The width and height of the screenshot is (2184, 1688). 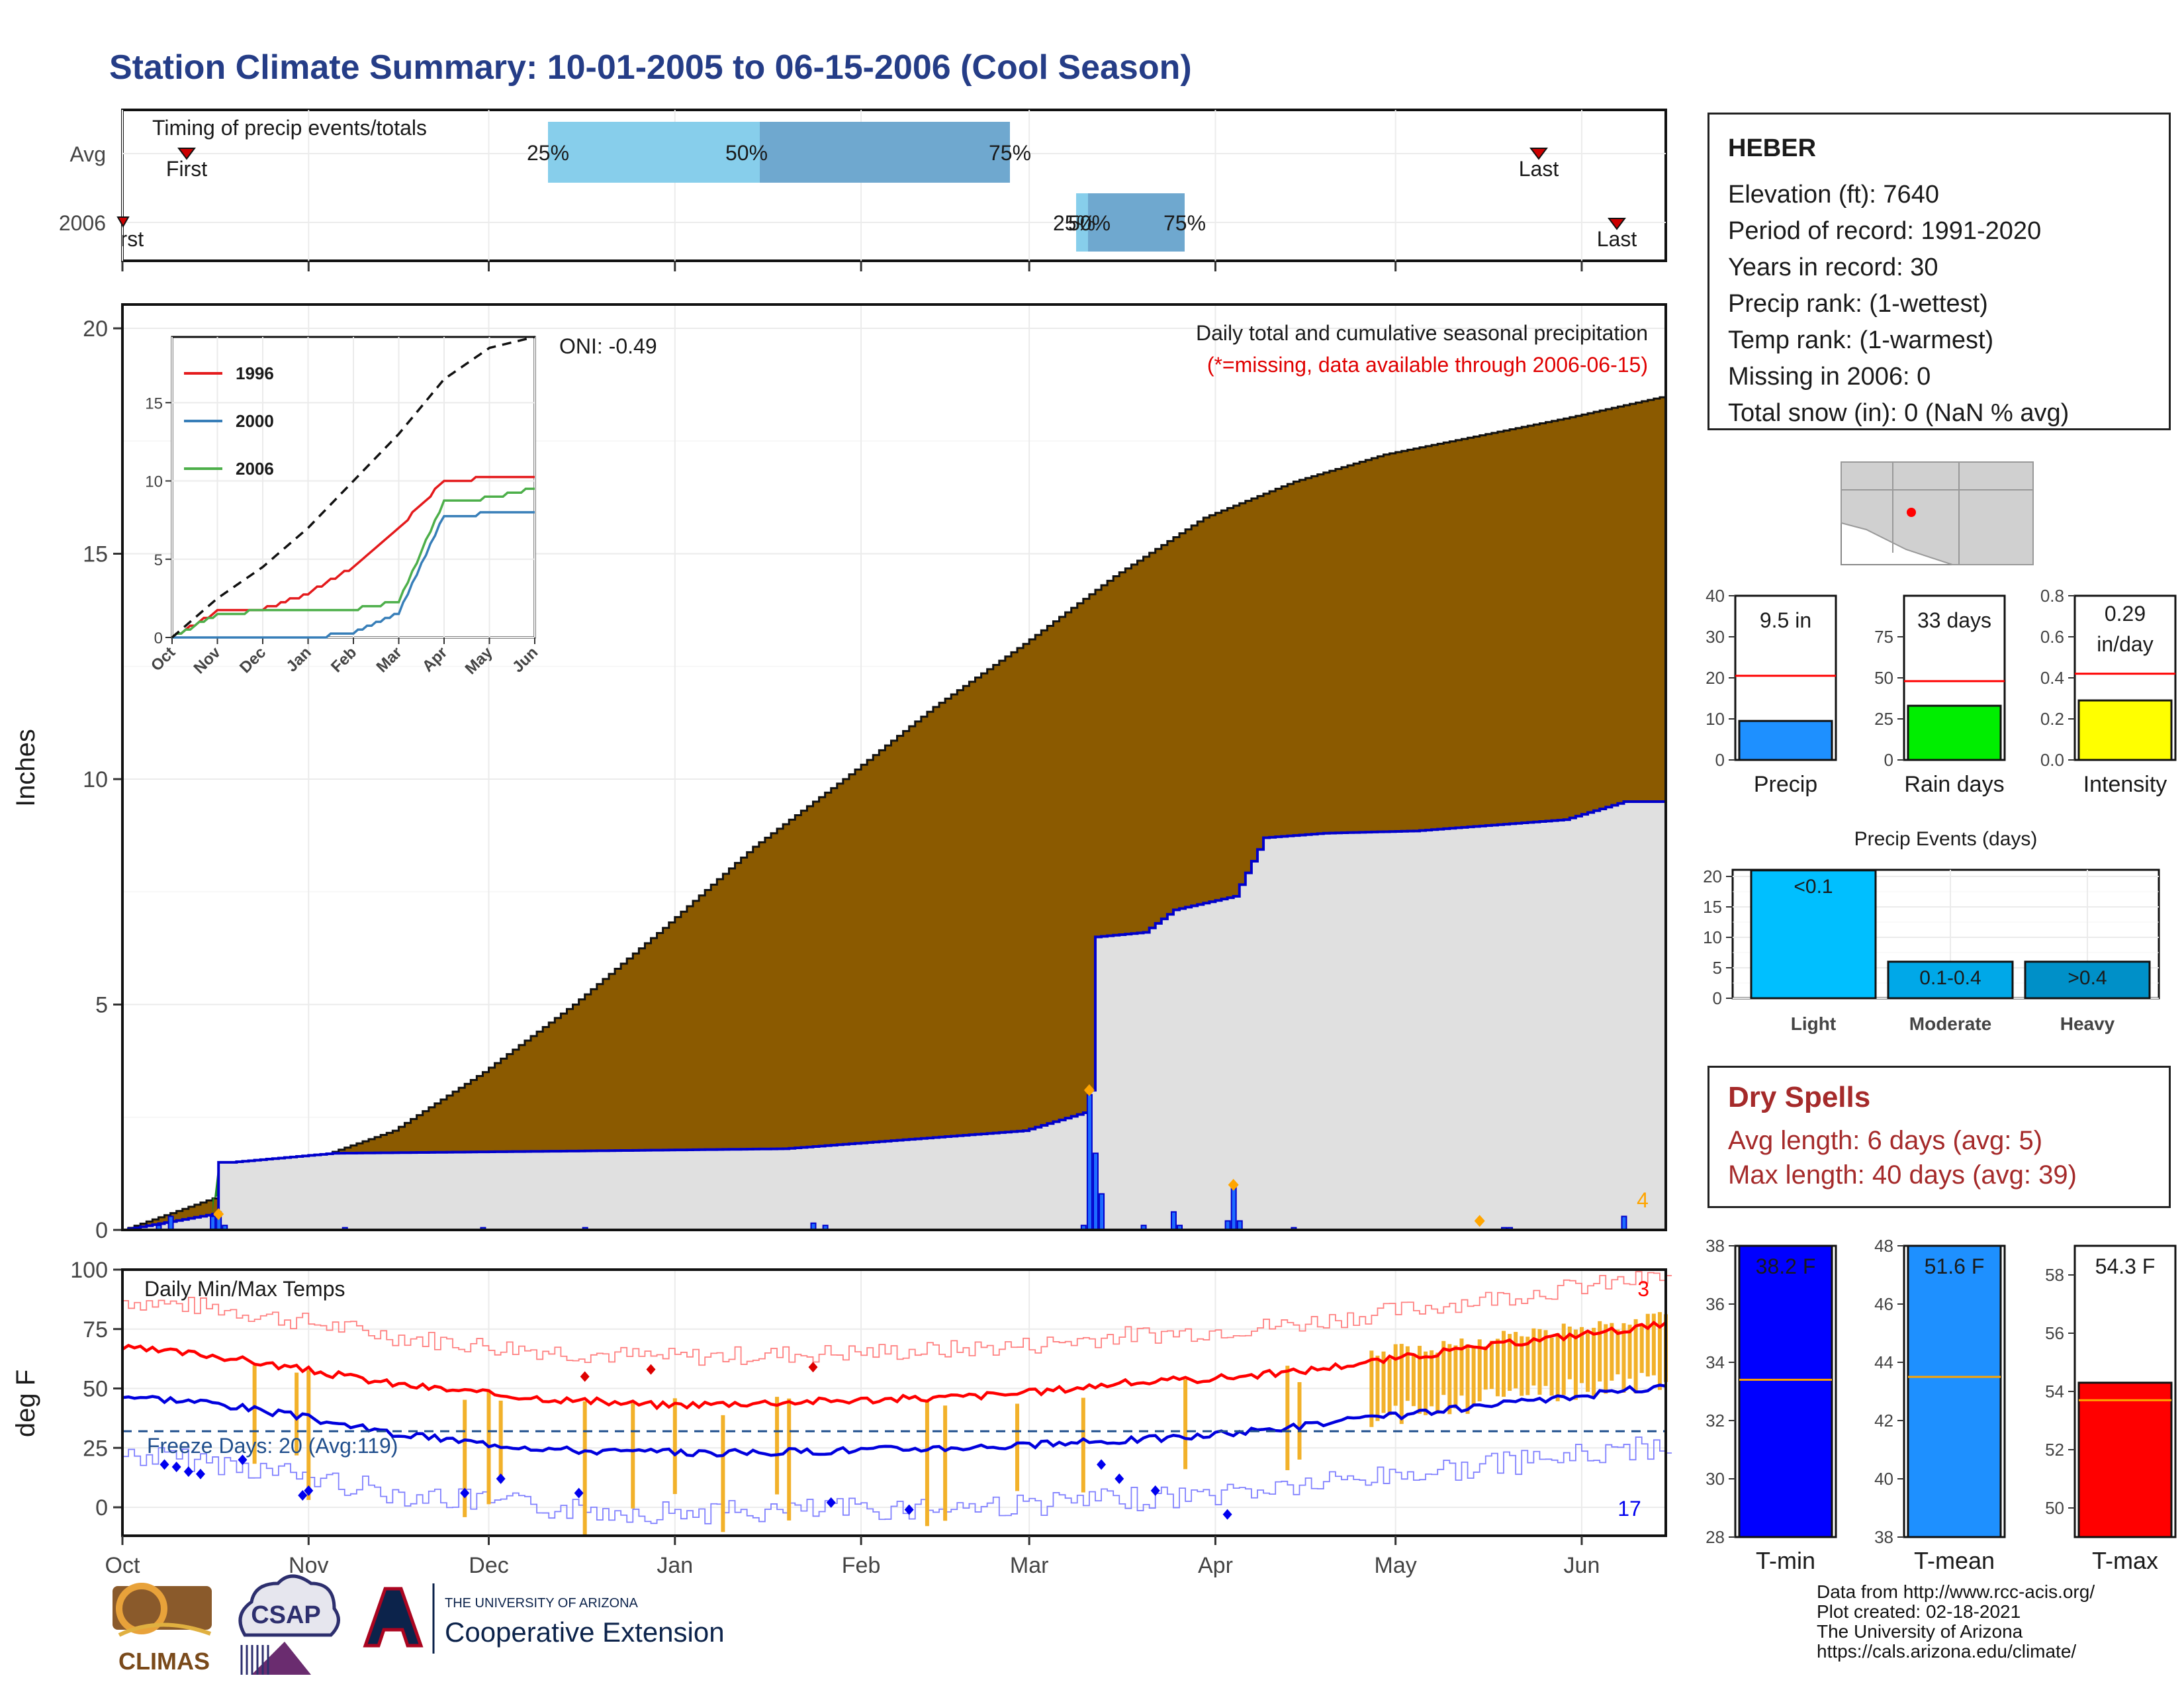 What do you see at coordinates (1786, 1266) in the screenshot?
I see `temp-summary-value-tmin: 38.2 F` at bounding box center [1786, 1266].